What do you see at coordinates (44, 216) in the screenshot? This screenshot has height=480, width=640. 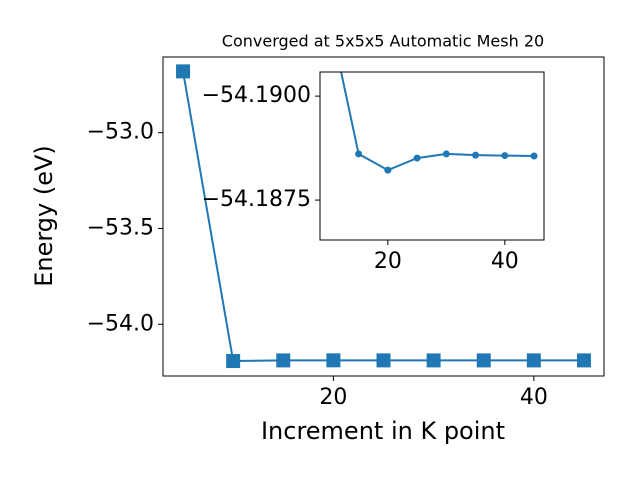 I see `y-axis-label: Energy (eV)` at bounding box center [44, 216].